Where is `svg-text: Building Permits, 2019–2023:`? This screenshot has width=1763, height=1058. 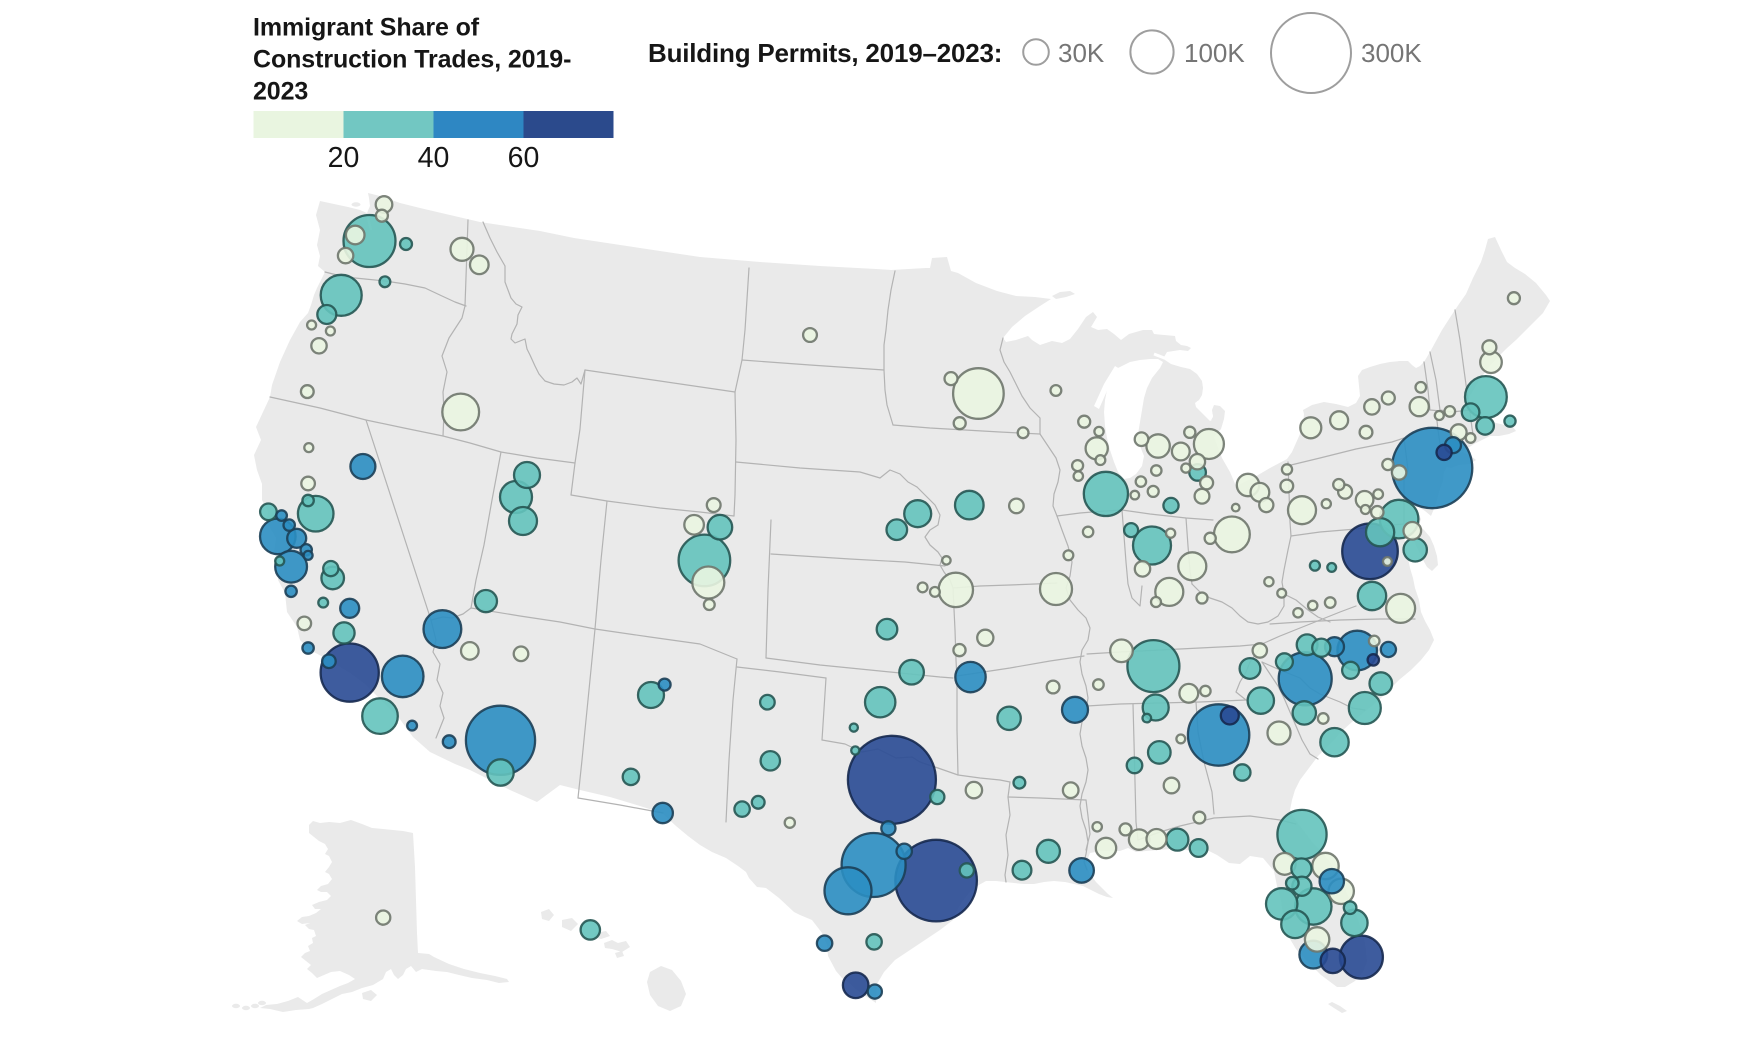
svg-text: Building Permits, 2019–2023: is located at coordinates (825, 53).